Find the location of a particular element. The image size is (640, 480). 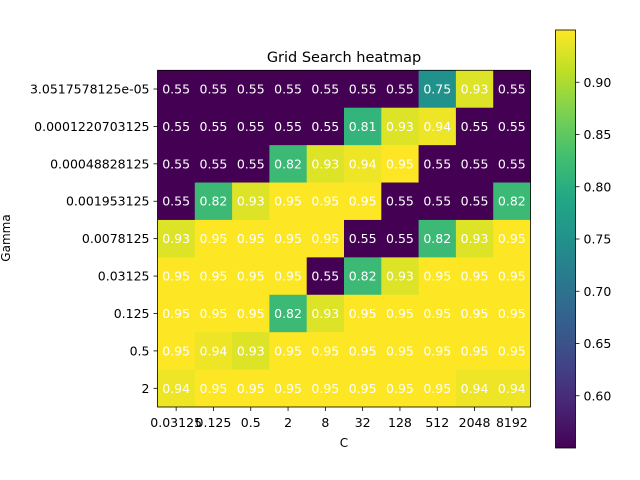

x-tick-label: 2048 is located at coordinates (475, 422).